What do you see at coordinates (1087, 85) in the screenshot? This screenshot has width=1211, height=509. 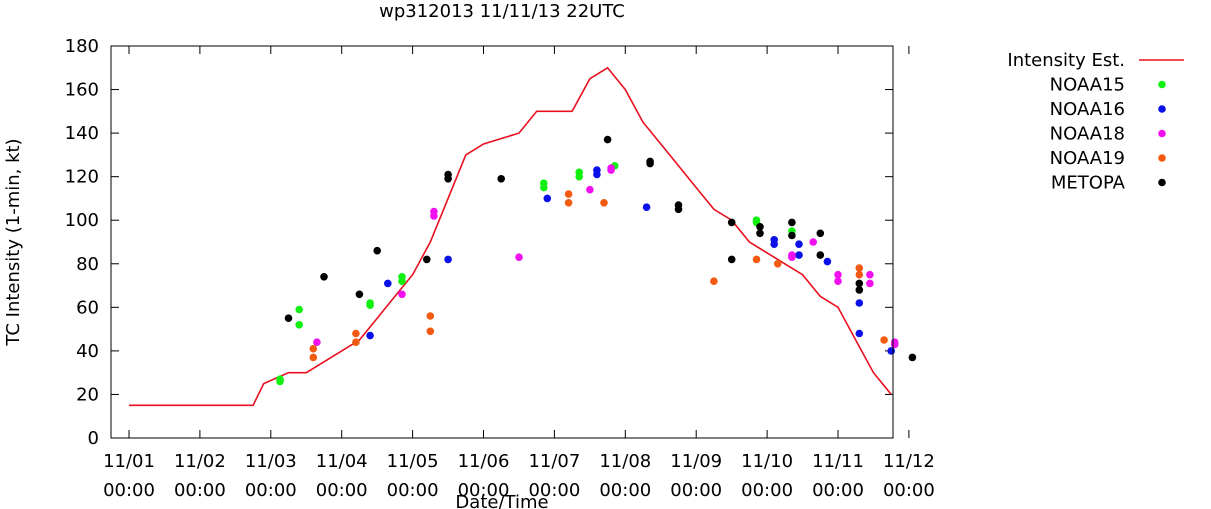 I see `legend-label: NOAA15` at bounding box center [1087, 85].